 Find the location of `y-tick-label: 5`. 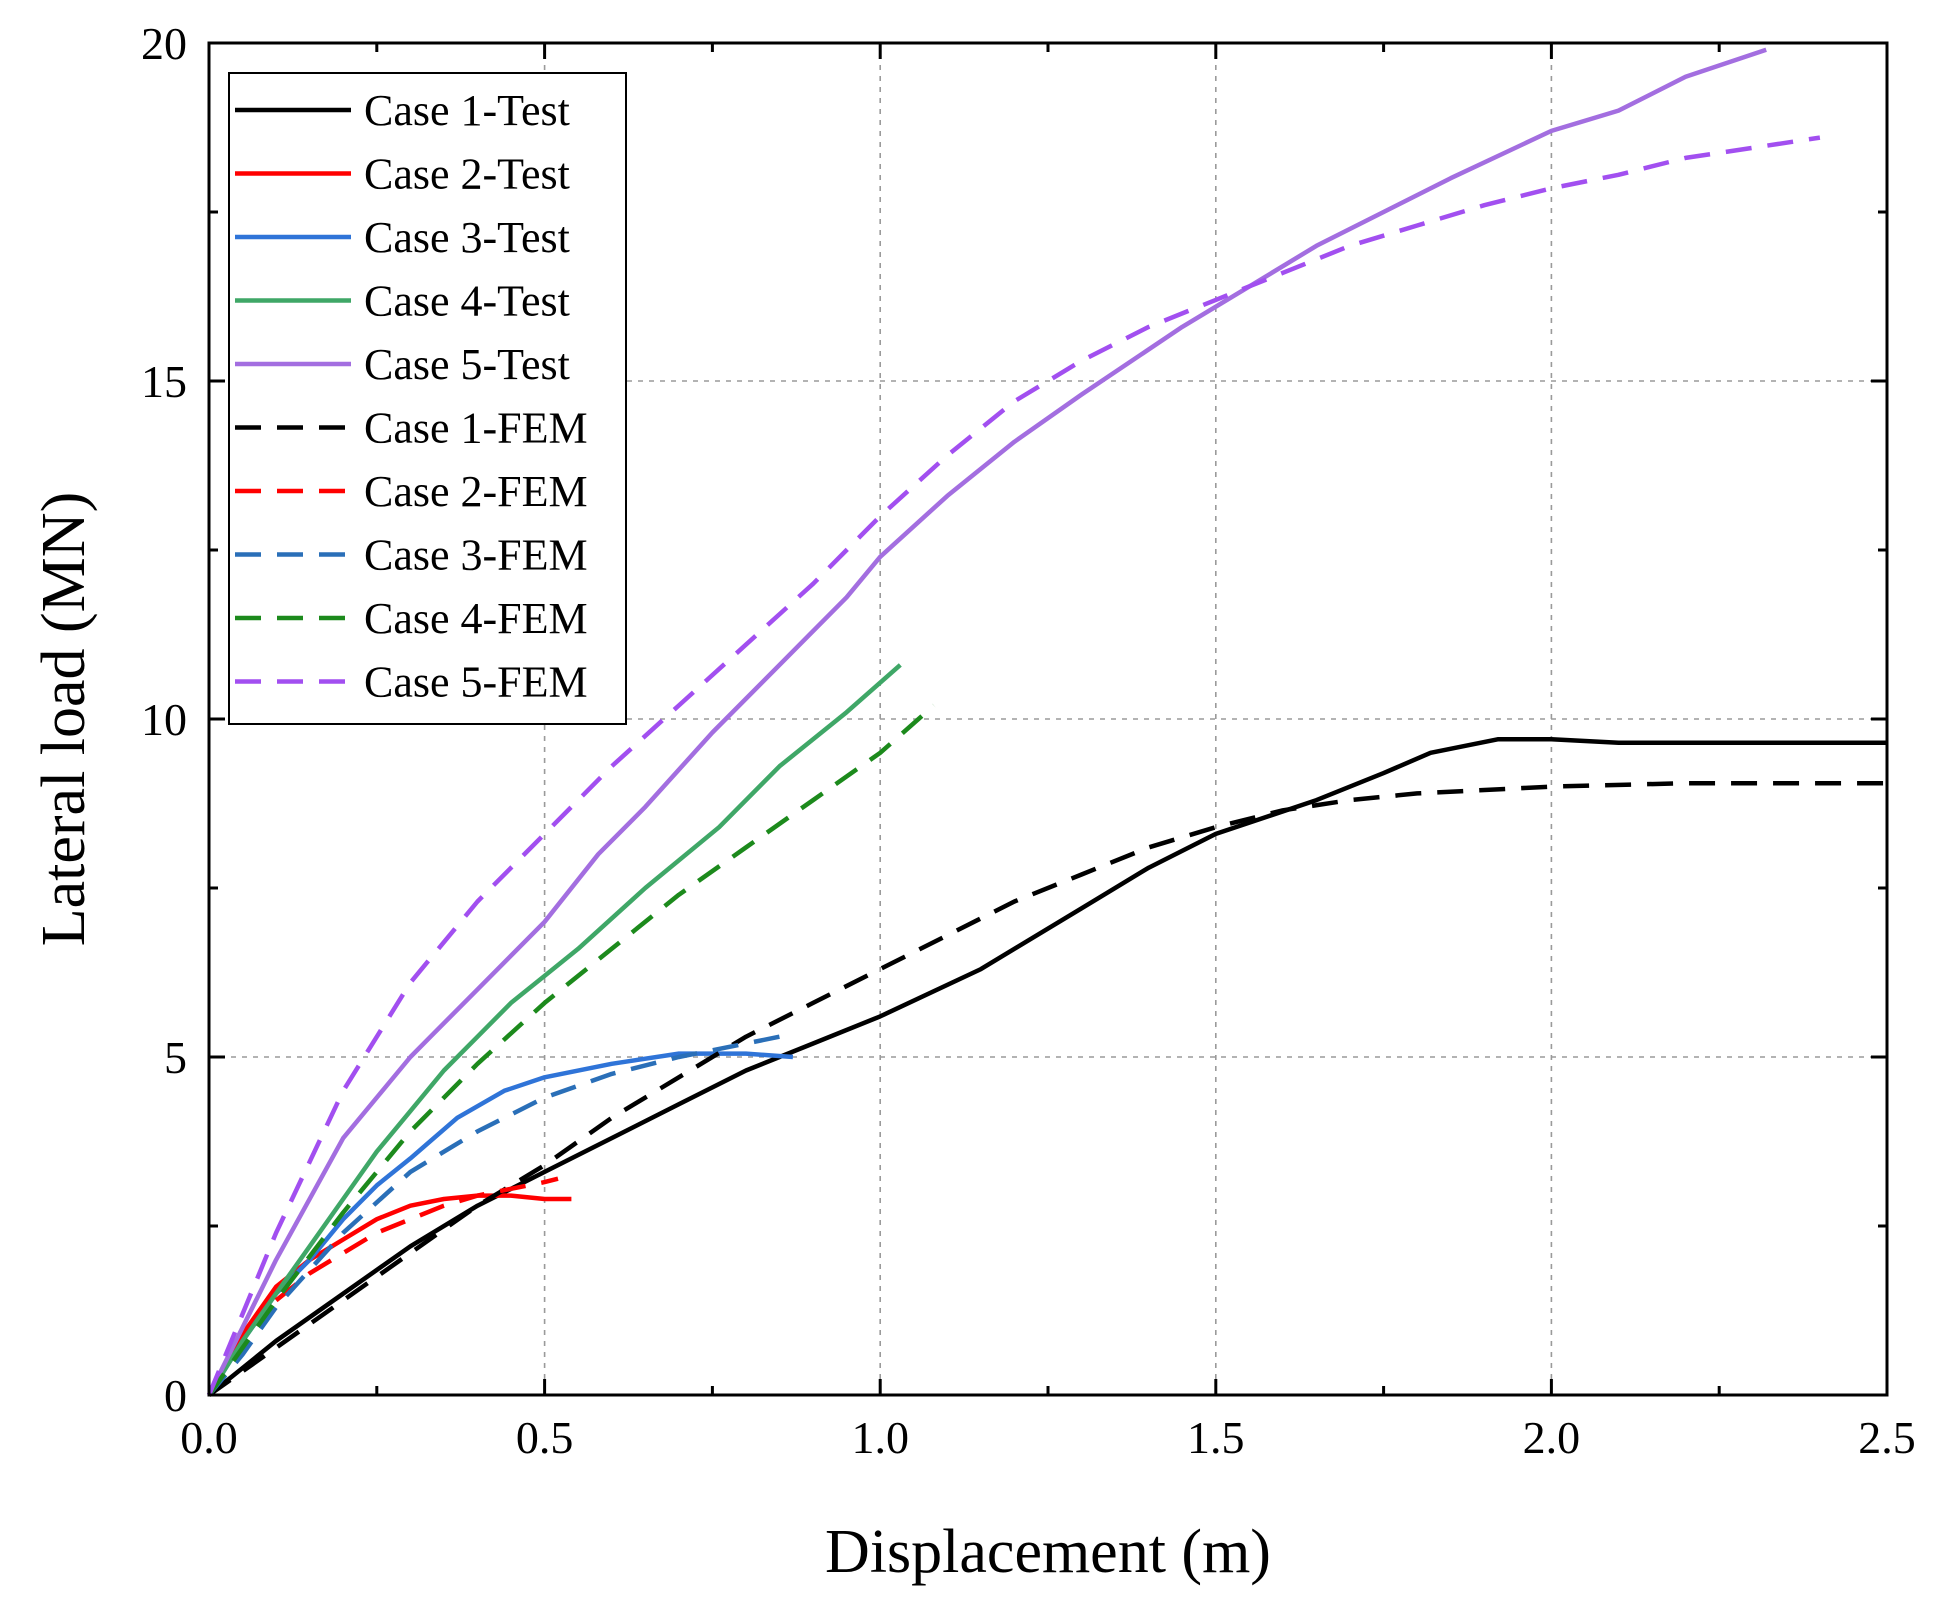

y-tick-label: 5 is located at coordinates (175, 1057).